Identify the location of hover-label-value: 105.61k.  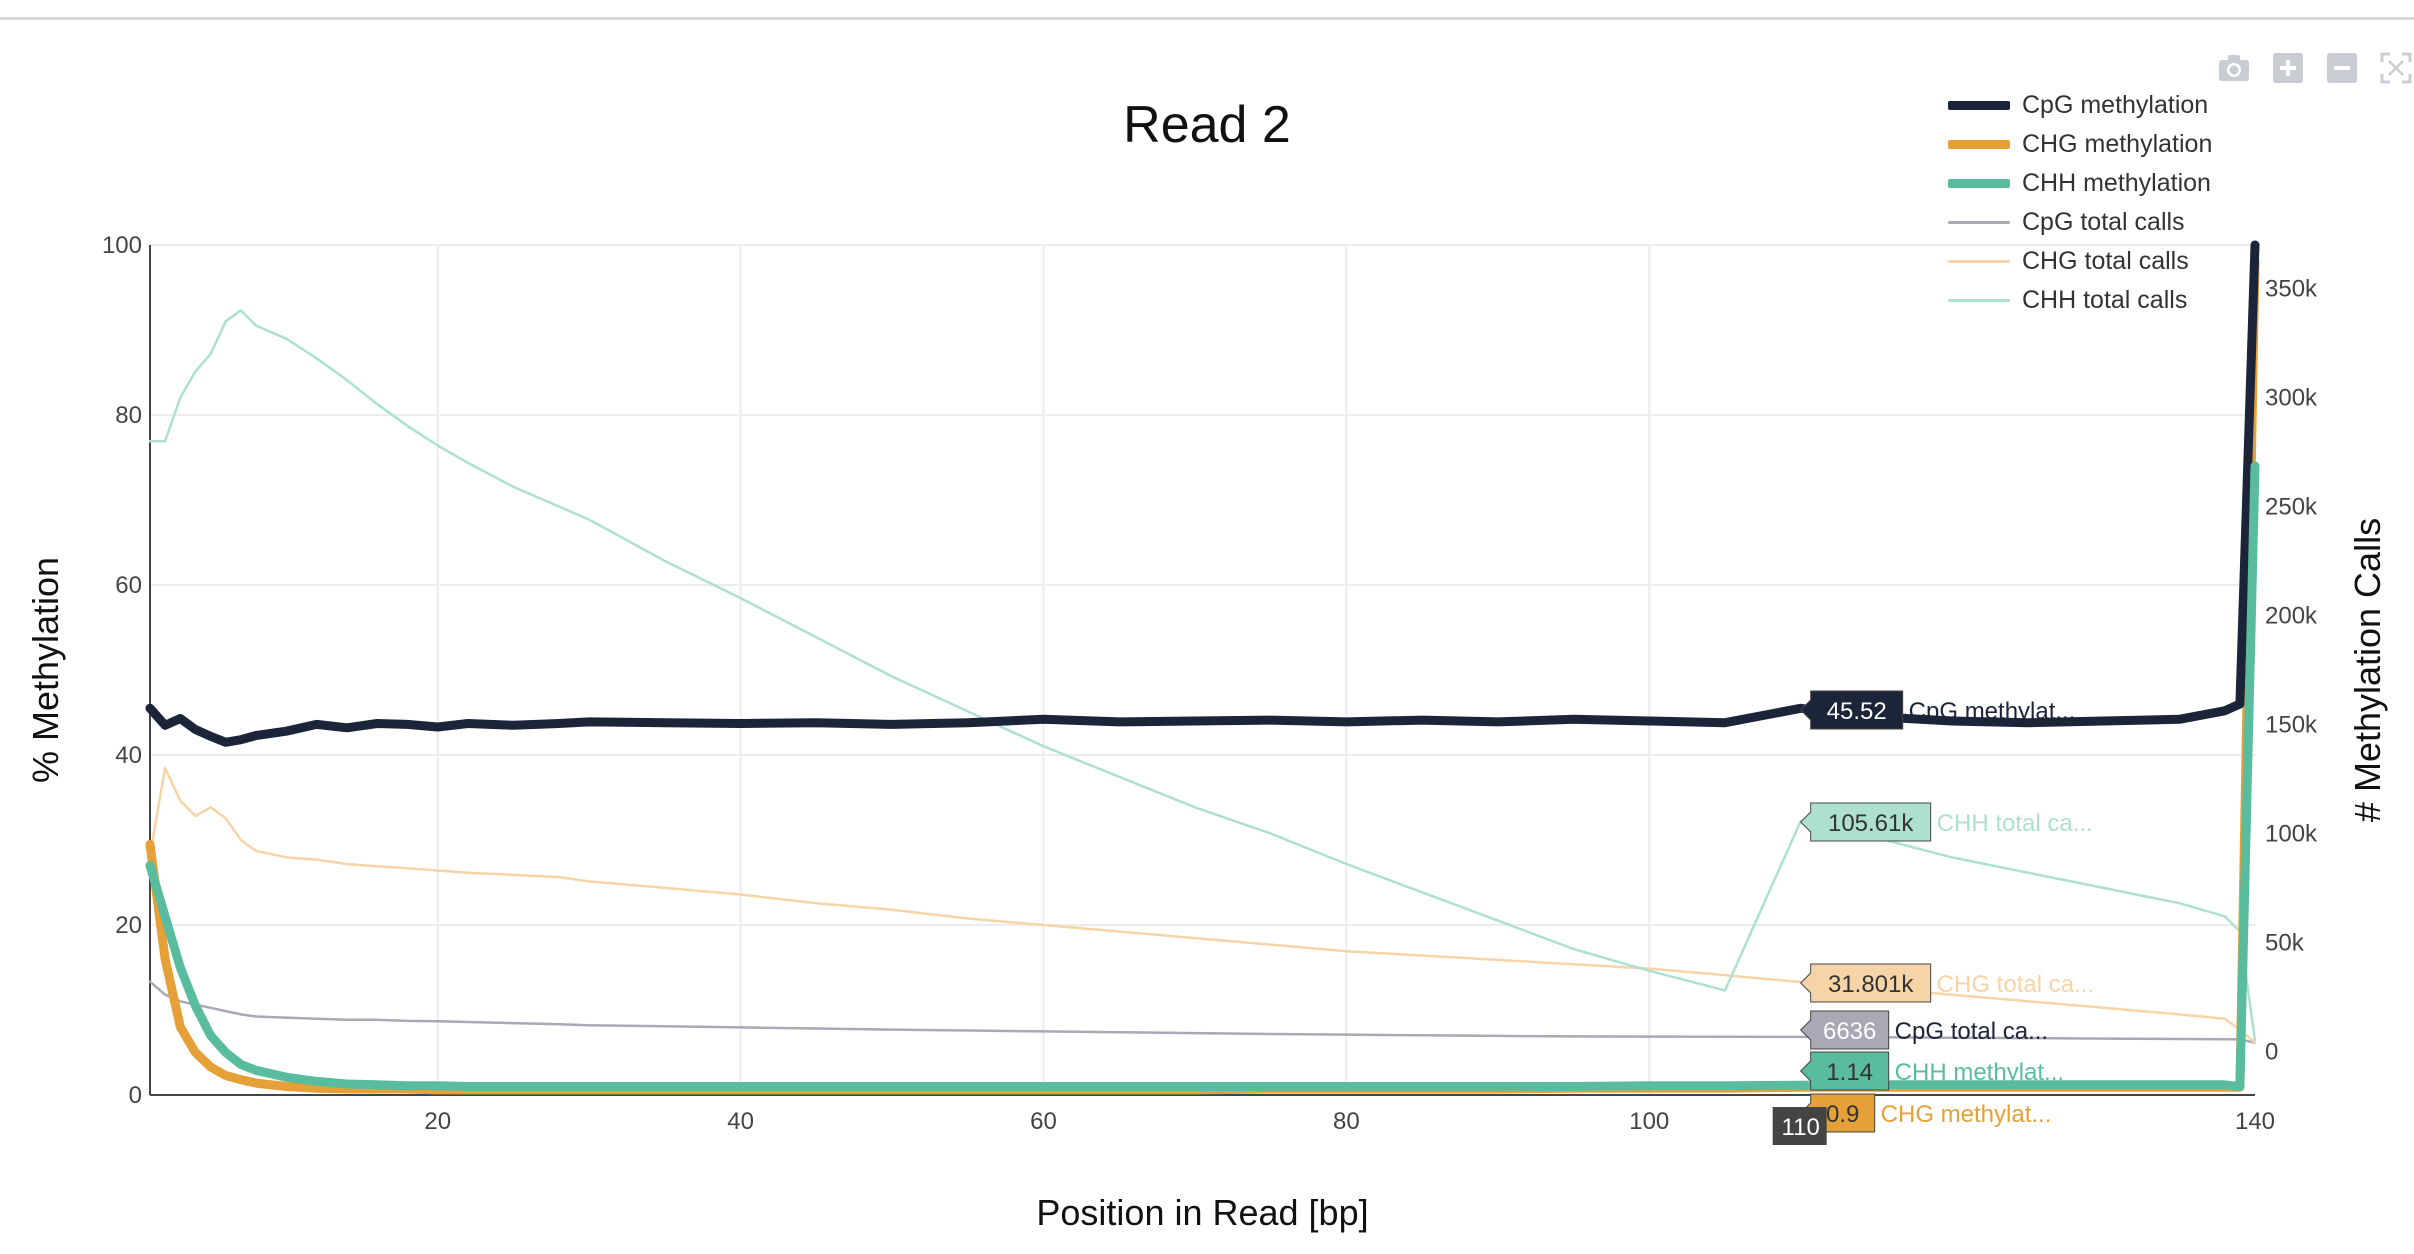
(1871, 823).